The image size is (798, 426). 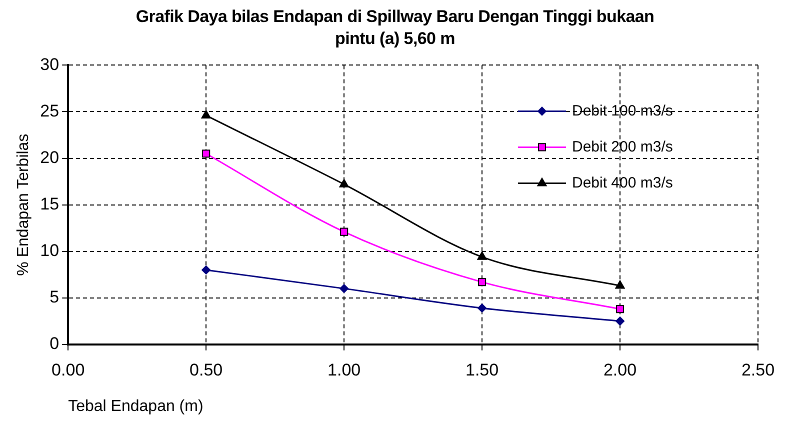 What do you see at coordinates (55, 297) in the screenshot?
I see `y-tick-label: 5` at bounding box center [55, 297].